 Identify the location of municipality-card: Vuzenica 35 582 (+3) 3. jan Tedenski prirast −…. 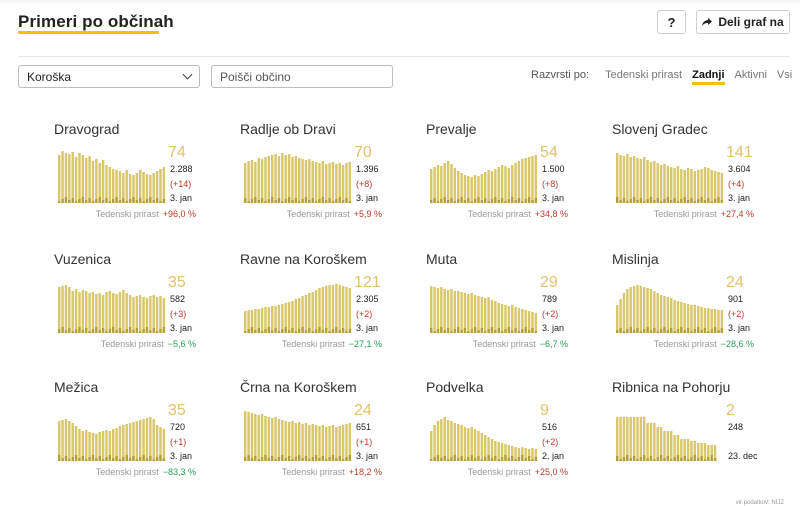
(154, 307).